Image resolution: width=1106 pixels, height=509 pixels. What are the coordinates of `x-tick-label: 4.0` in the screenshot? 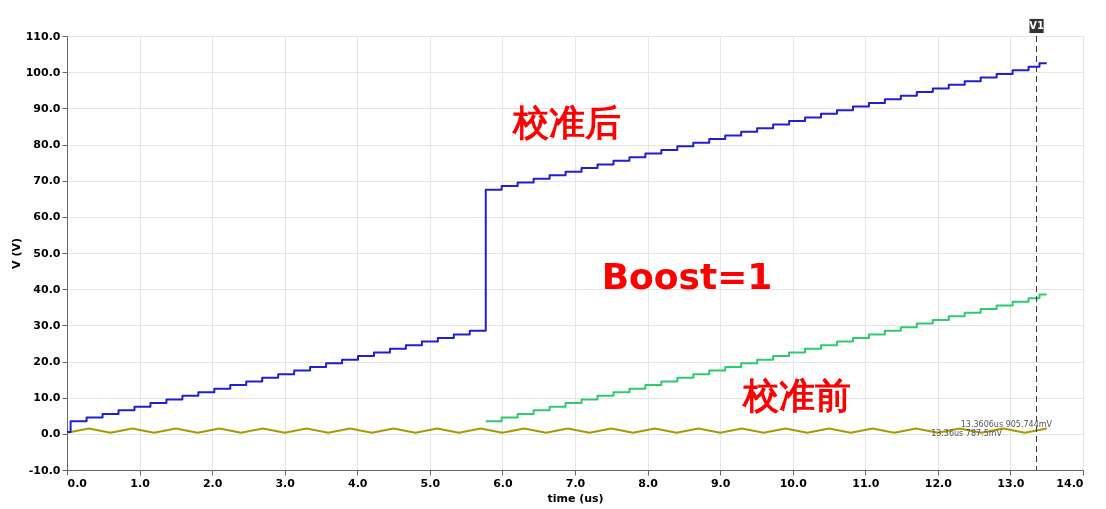 It's located at (358, 483).